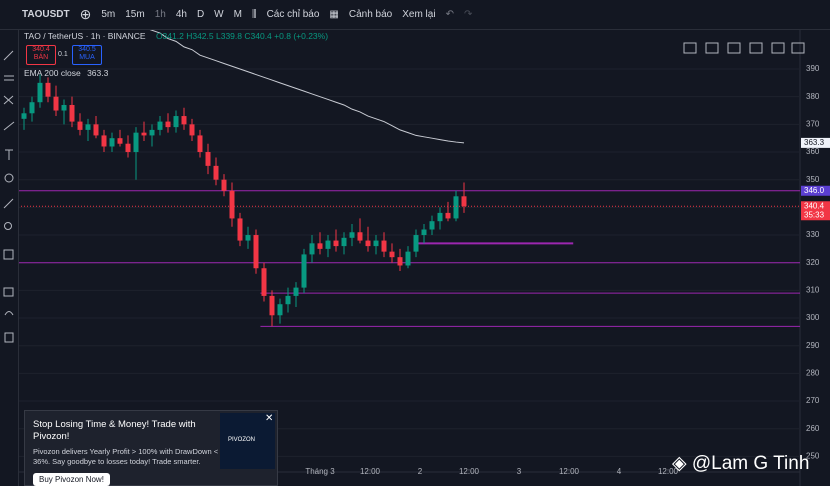 The height and width of the screenshot is (486, 830). I want to click on y-tick-label: 320, so click(813, 262).